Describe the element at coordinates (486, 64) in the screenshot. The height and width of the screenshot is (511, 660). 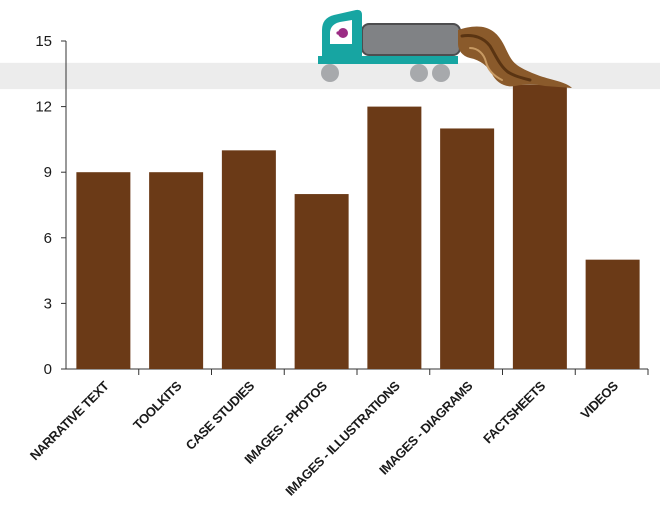
I see `spill-streak-2-icon` at that location.